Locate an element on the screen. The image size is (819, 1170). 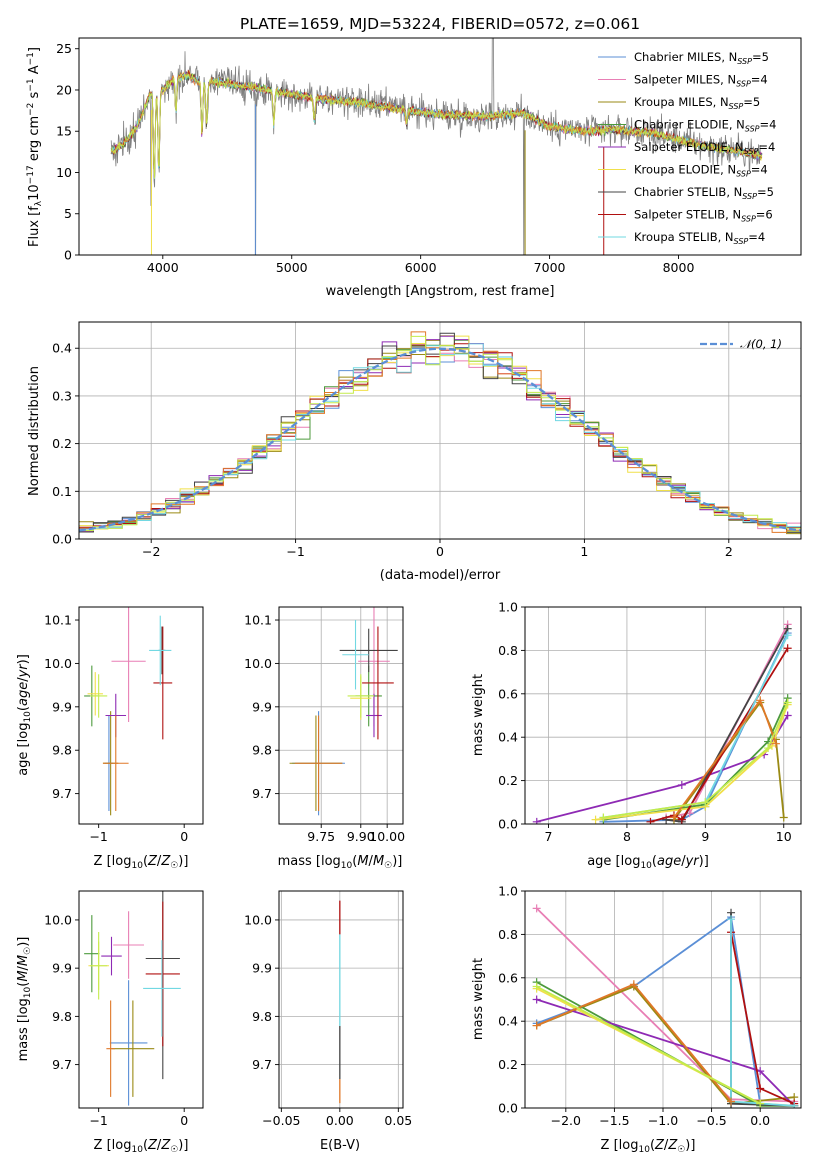
hist-xtick-label: 2 is located at coordinates (729, 551).